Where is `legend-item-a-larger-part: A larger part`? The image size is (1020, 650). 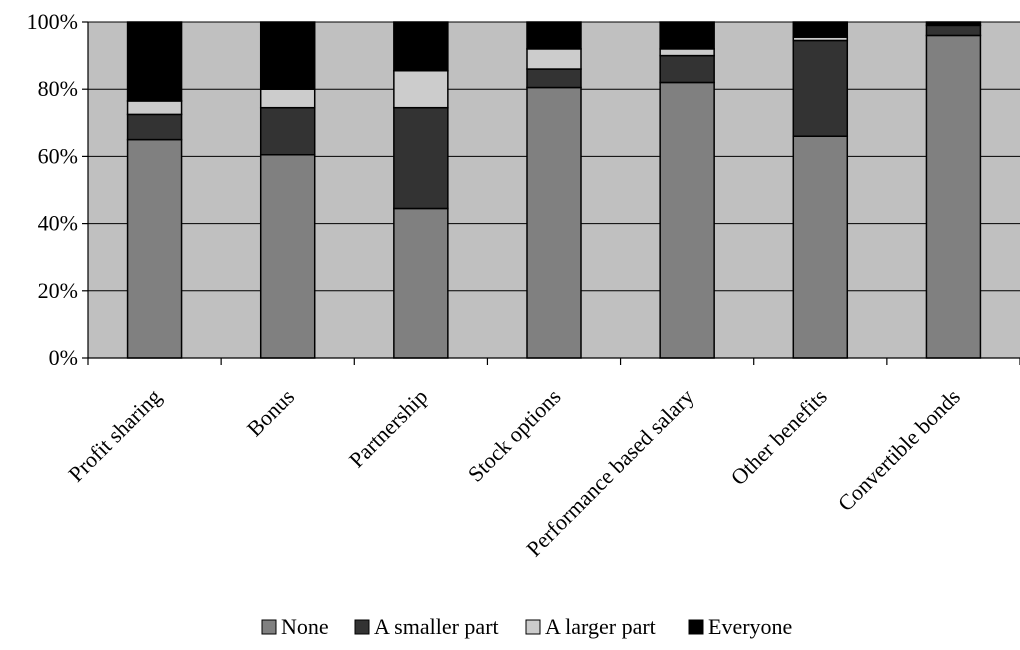 legend-item-a-larger-part: A larger part is located at coordinates (590, 626).